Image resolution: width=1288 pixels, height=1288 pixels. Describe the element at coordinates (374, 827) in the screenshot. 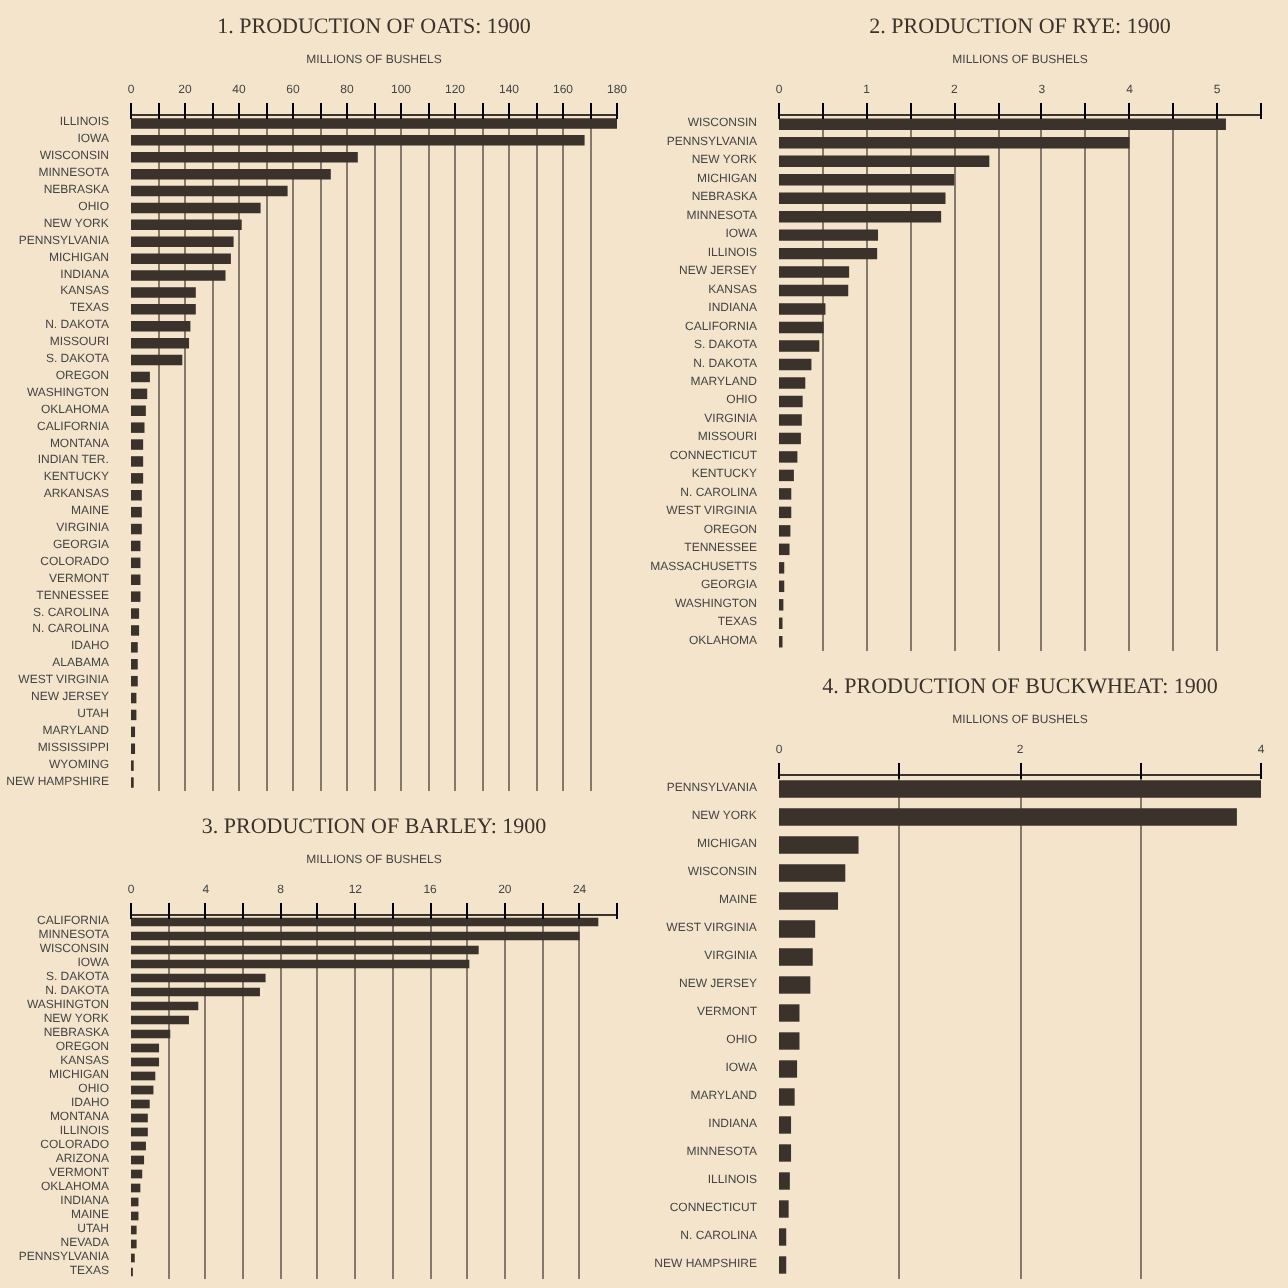

I see `chart-title: 3. PRODUCTION OF BARLEY: 1900` at that location.